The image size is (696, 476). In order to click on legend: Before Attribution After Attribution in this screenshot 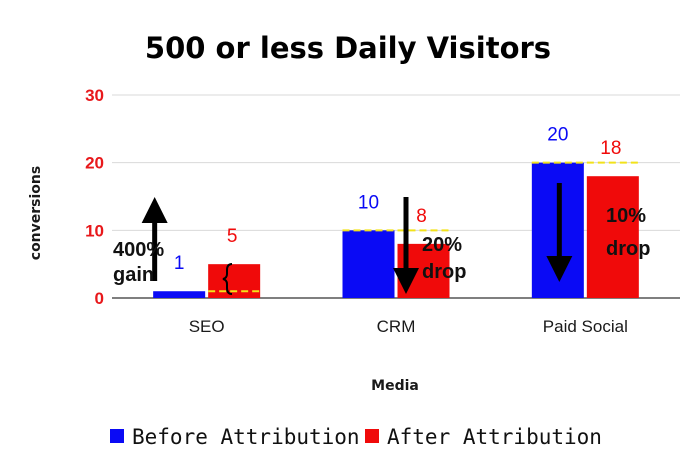, I will do `click(356, 437)`.